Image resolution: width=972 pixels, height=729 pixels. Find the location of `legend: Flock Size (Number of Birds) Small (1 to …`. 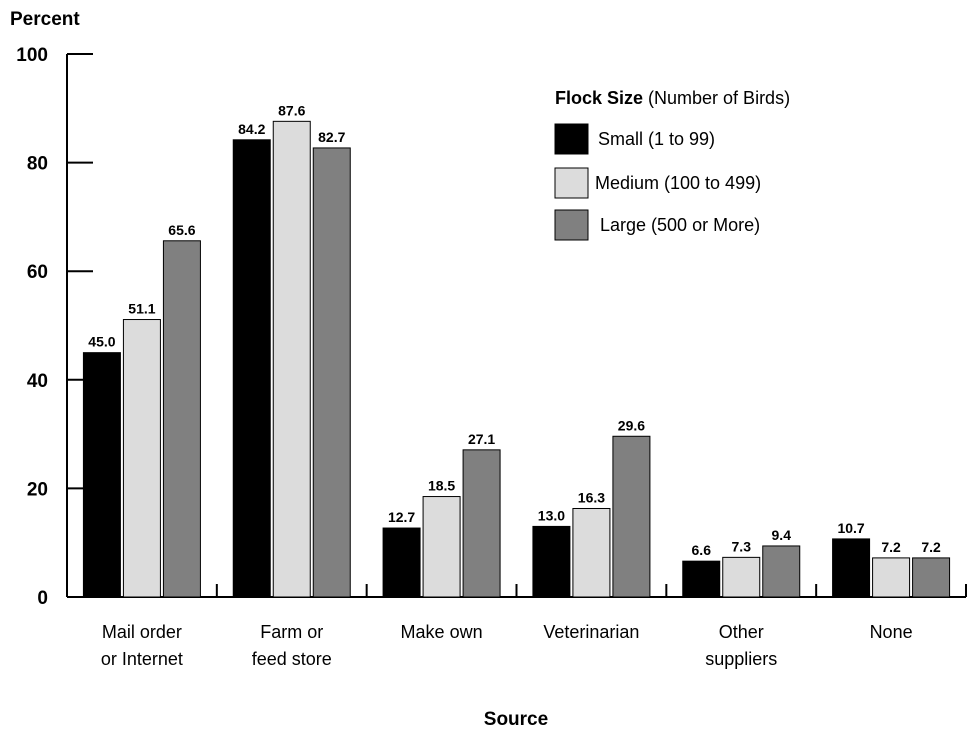

legend: Flock Size (Number of Birds) Small (1 to … is located at coordinates (672, 164).